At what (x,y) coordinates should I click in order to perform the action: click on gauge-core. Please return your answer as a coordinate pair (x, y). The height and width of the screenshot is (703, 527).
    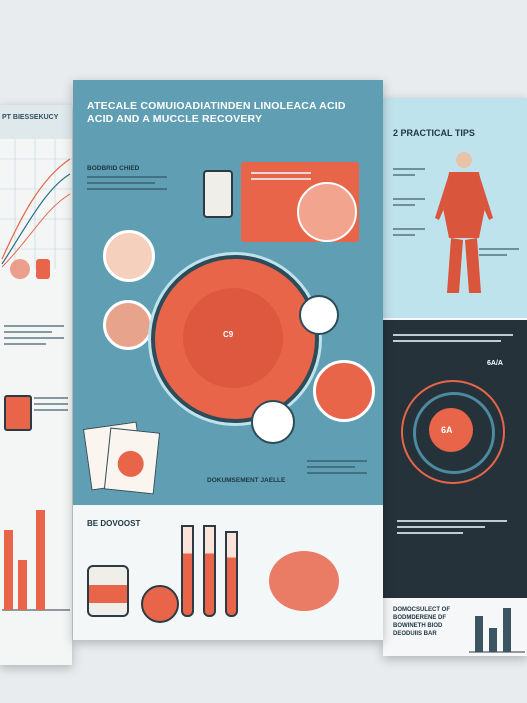
    Looking at the image, I should click on (451, 430).